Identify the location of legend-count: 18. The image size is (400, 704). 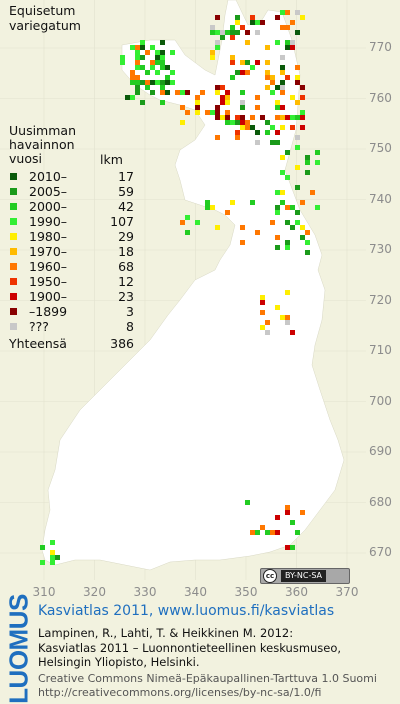
(126, 251).